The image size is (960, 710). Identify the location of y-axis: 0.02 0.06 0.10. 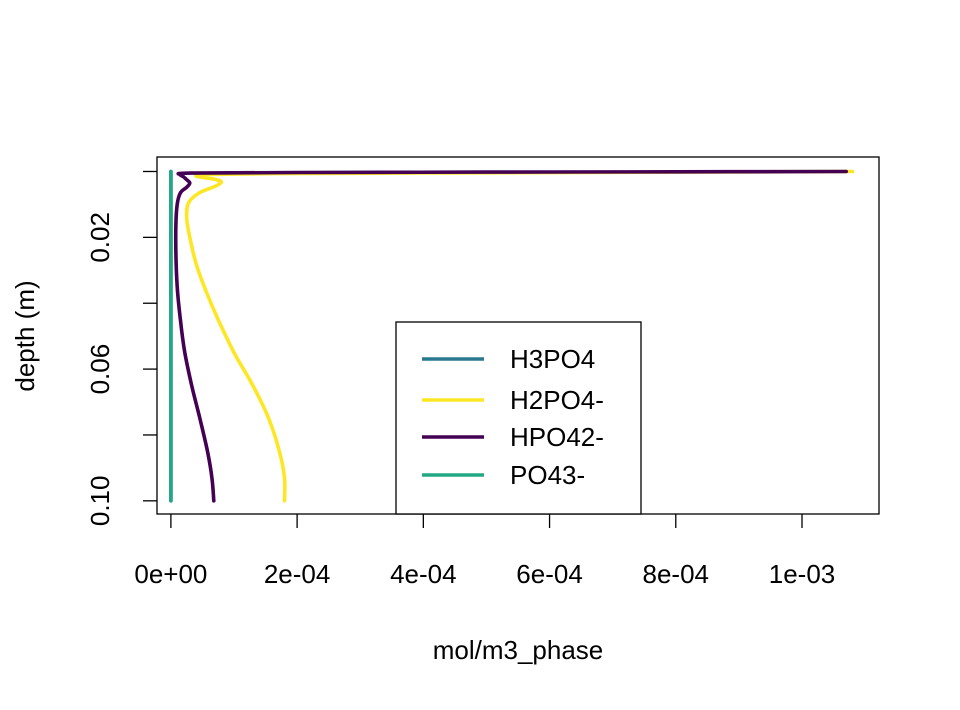
(121, 348).